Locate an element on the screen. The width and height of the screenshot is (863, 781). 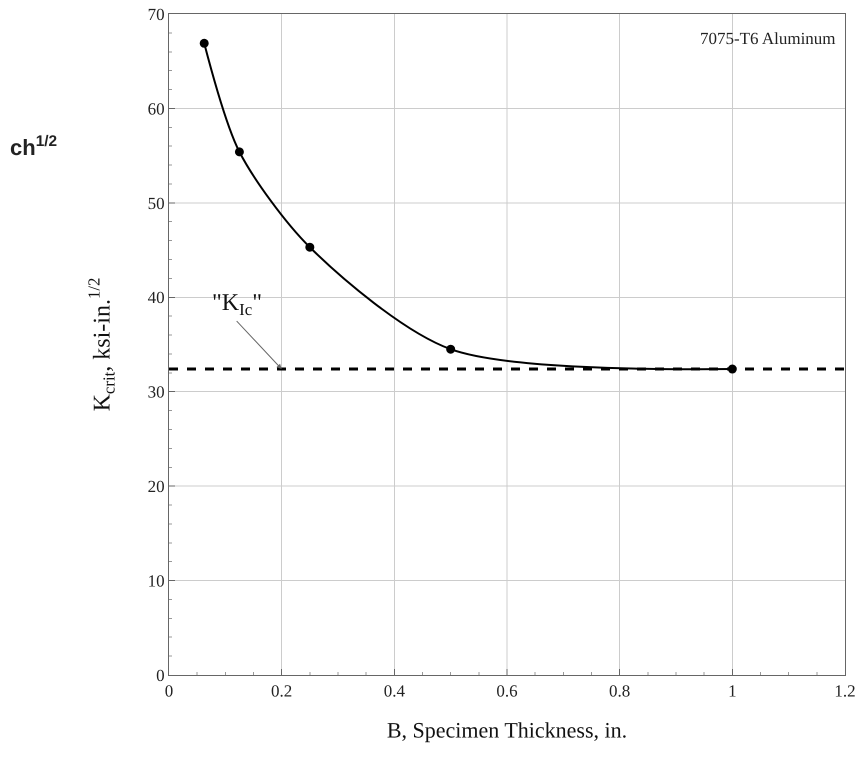
y-tick-label: 40 is located at coordinates (156, 298).